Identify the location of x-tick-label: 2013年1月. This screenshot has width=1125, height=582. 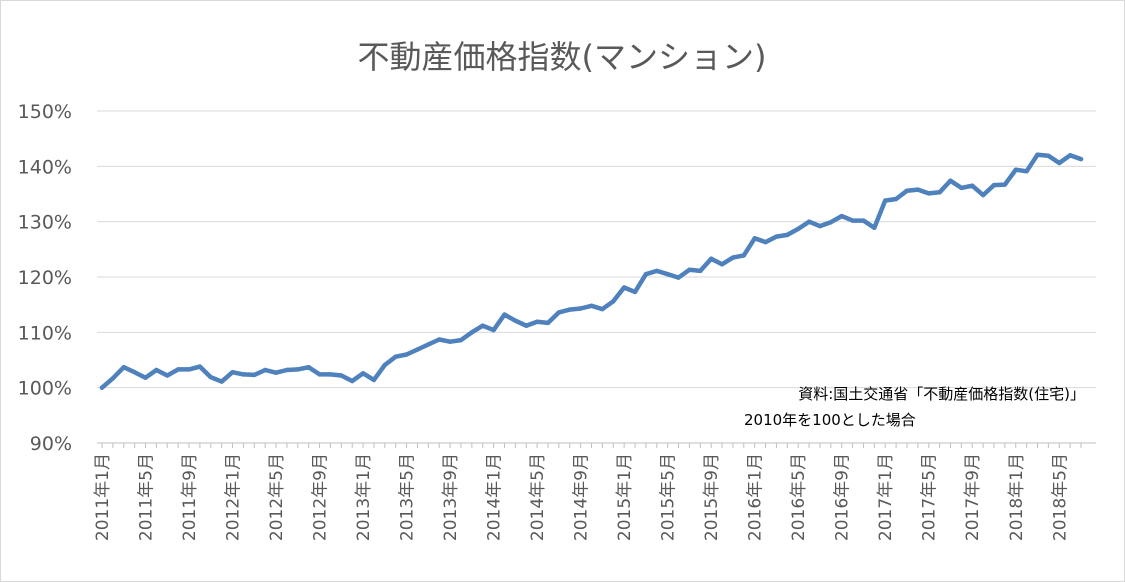
(364, 497).